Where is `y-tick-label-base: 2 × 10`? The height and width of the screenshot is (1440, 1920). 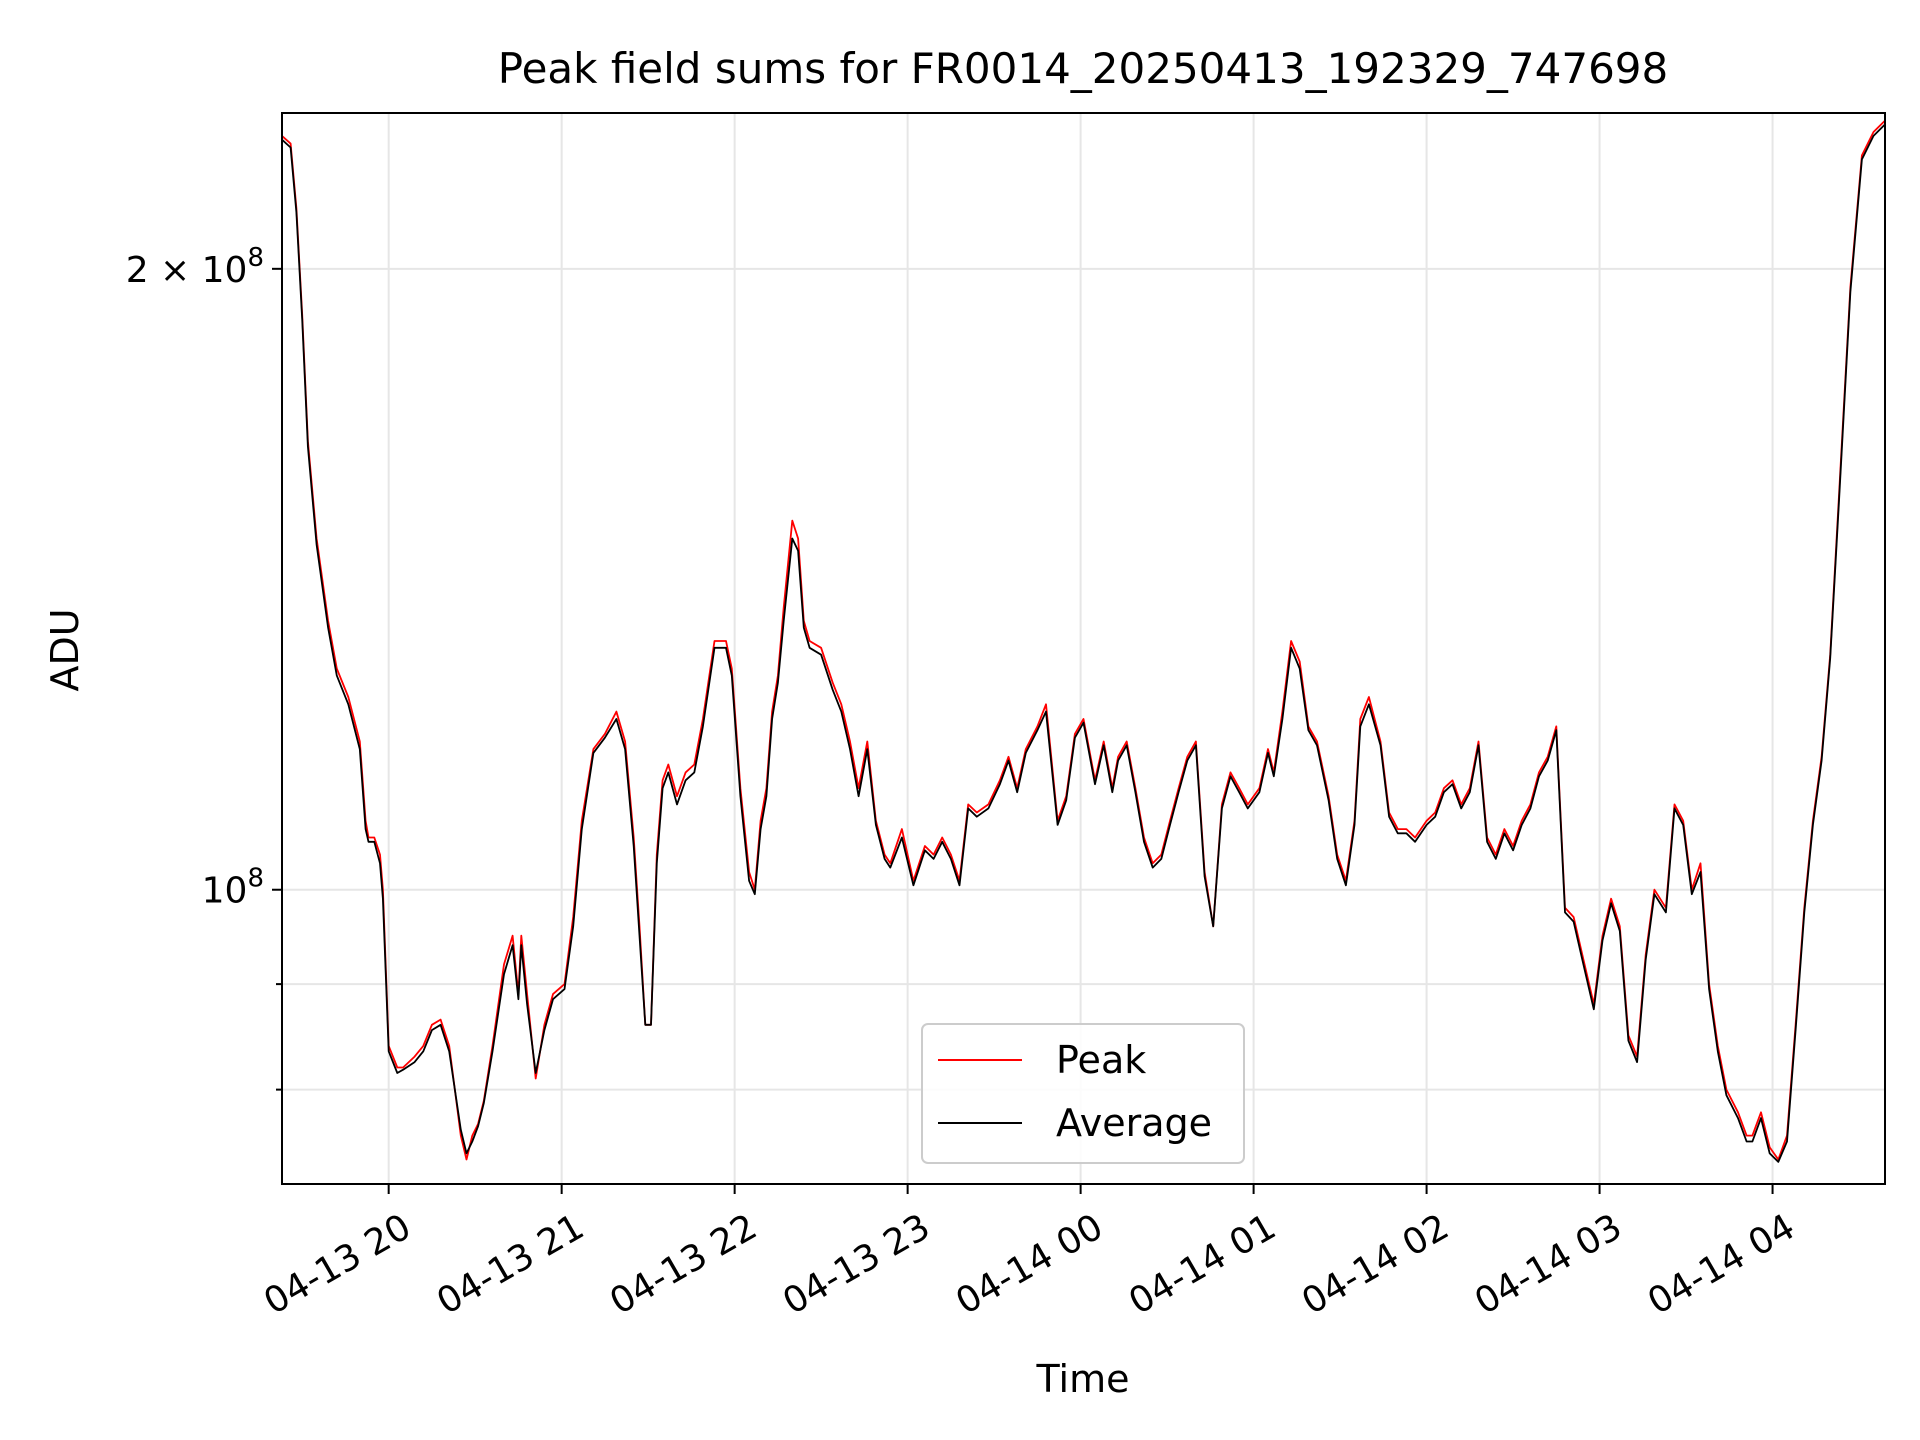
y-tick-label-base: 2 × 10 is located at coordinates (187, 270).